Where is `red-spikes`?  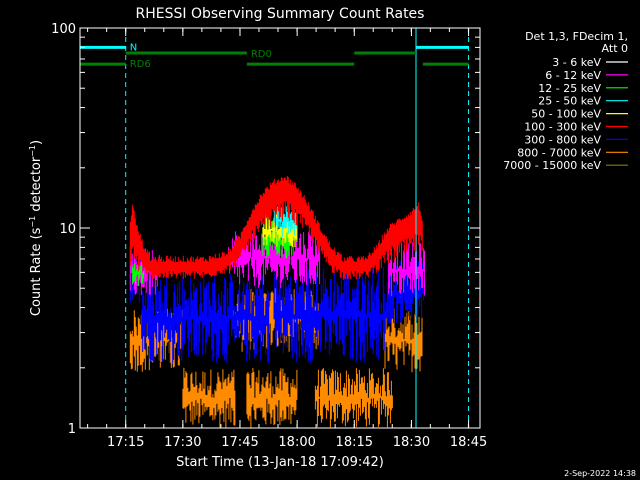 red-spikes is located at coordinates (276, 227).